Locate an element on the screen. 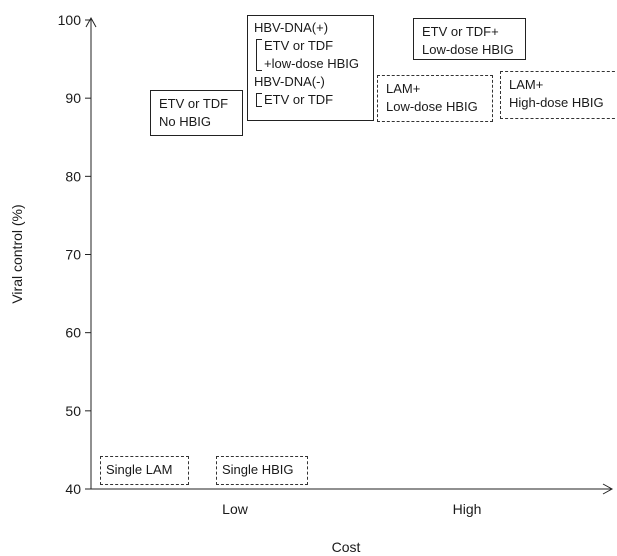 The width and height of the screenshot is (617, 556). annotation-line: Single HBIG is located at coordinates (258, 469).